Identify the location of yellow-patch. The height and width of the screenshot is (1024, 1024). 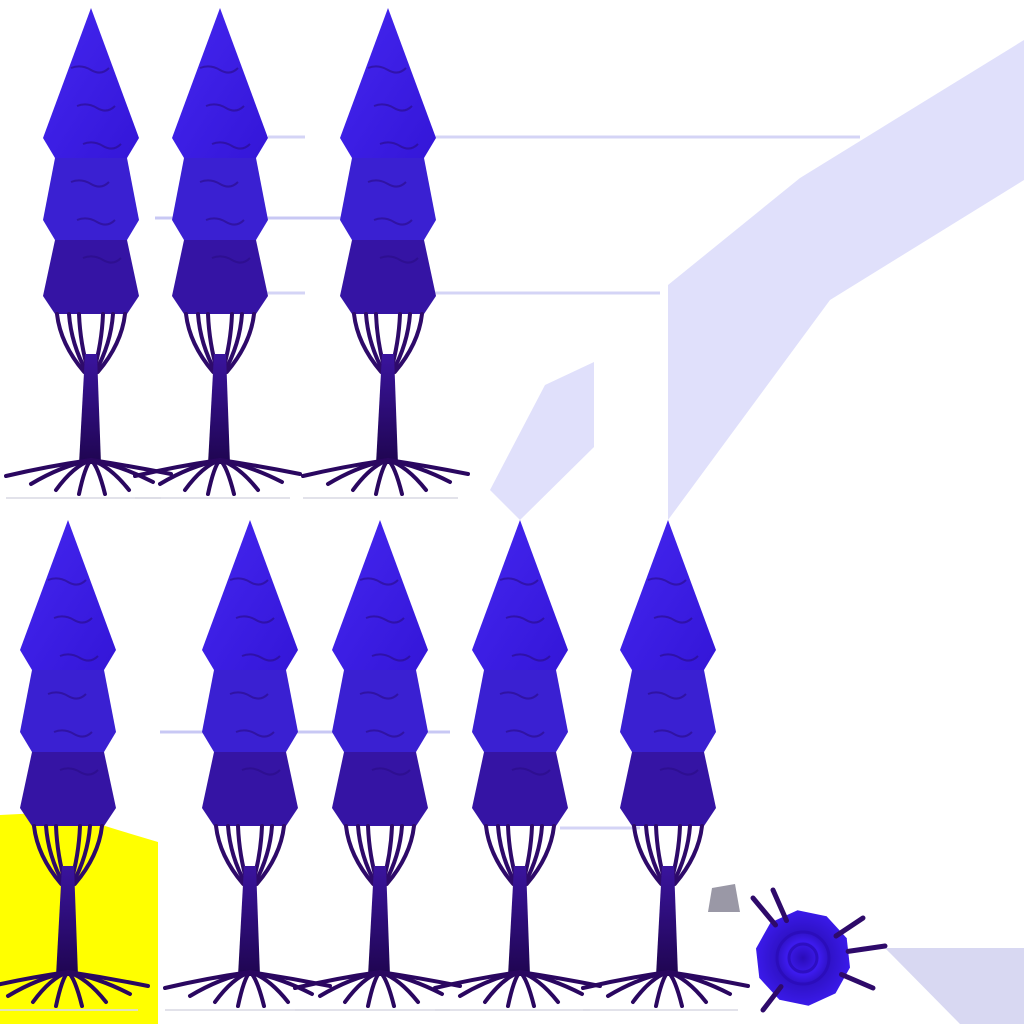
(79, 918).